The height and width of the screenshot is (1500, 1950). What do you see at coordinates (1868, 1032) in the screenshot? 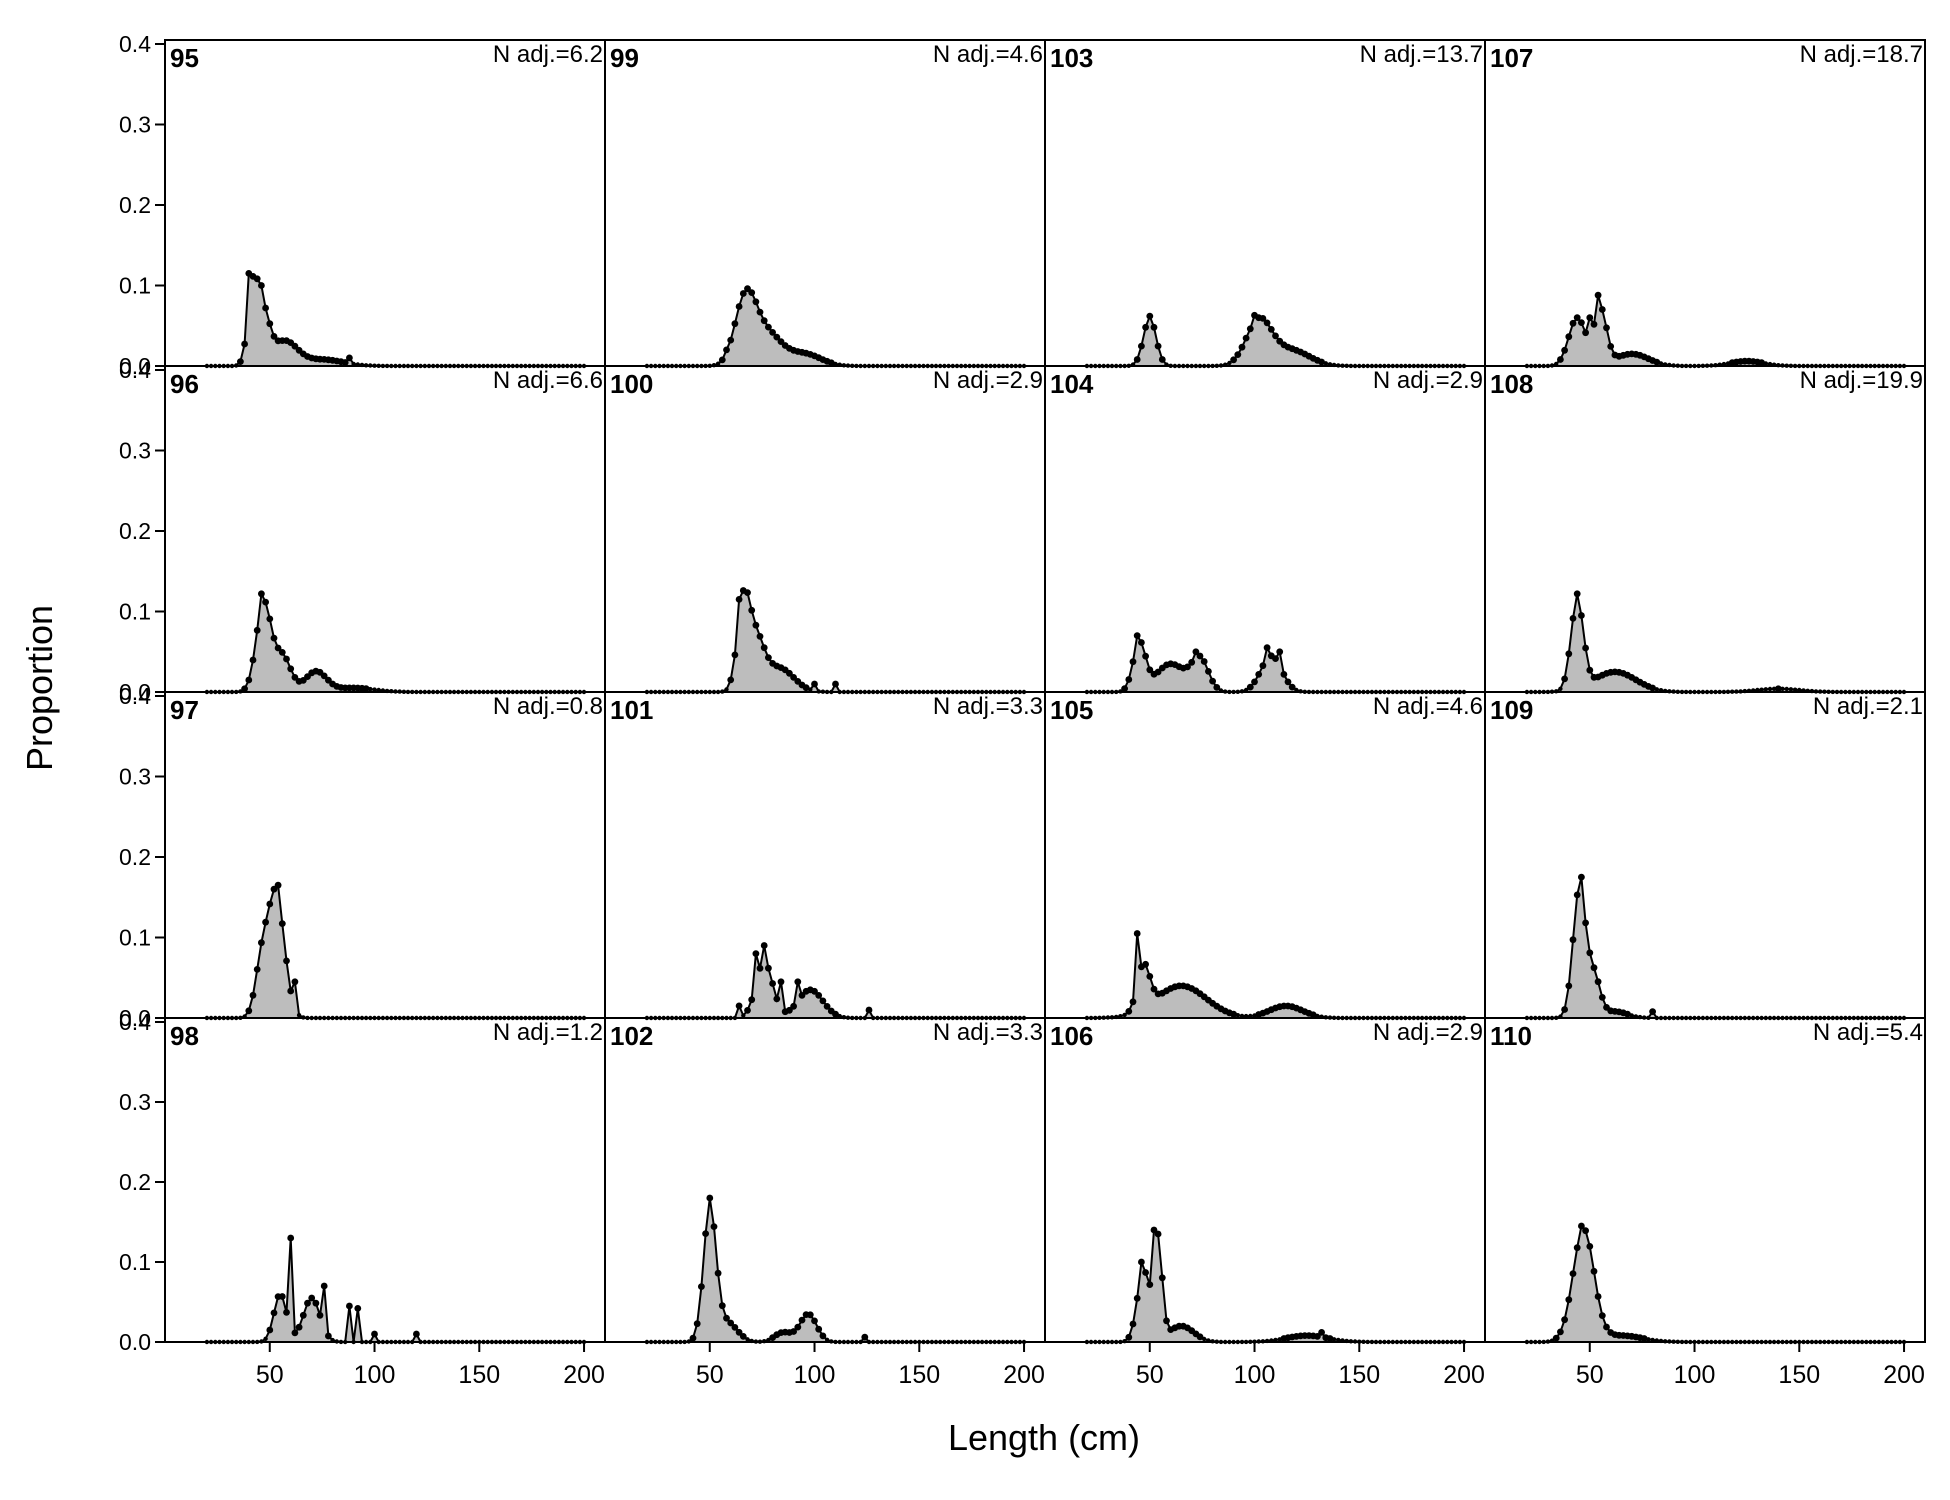
I see `panel-n-110: N adj.=5.4` at bounding box center [1868, 1032].